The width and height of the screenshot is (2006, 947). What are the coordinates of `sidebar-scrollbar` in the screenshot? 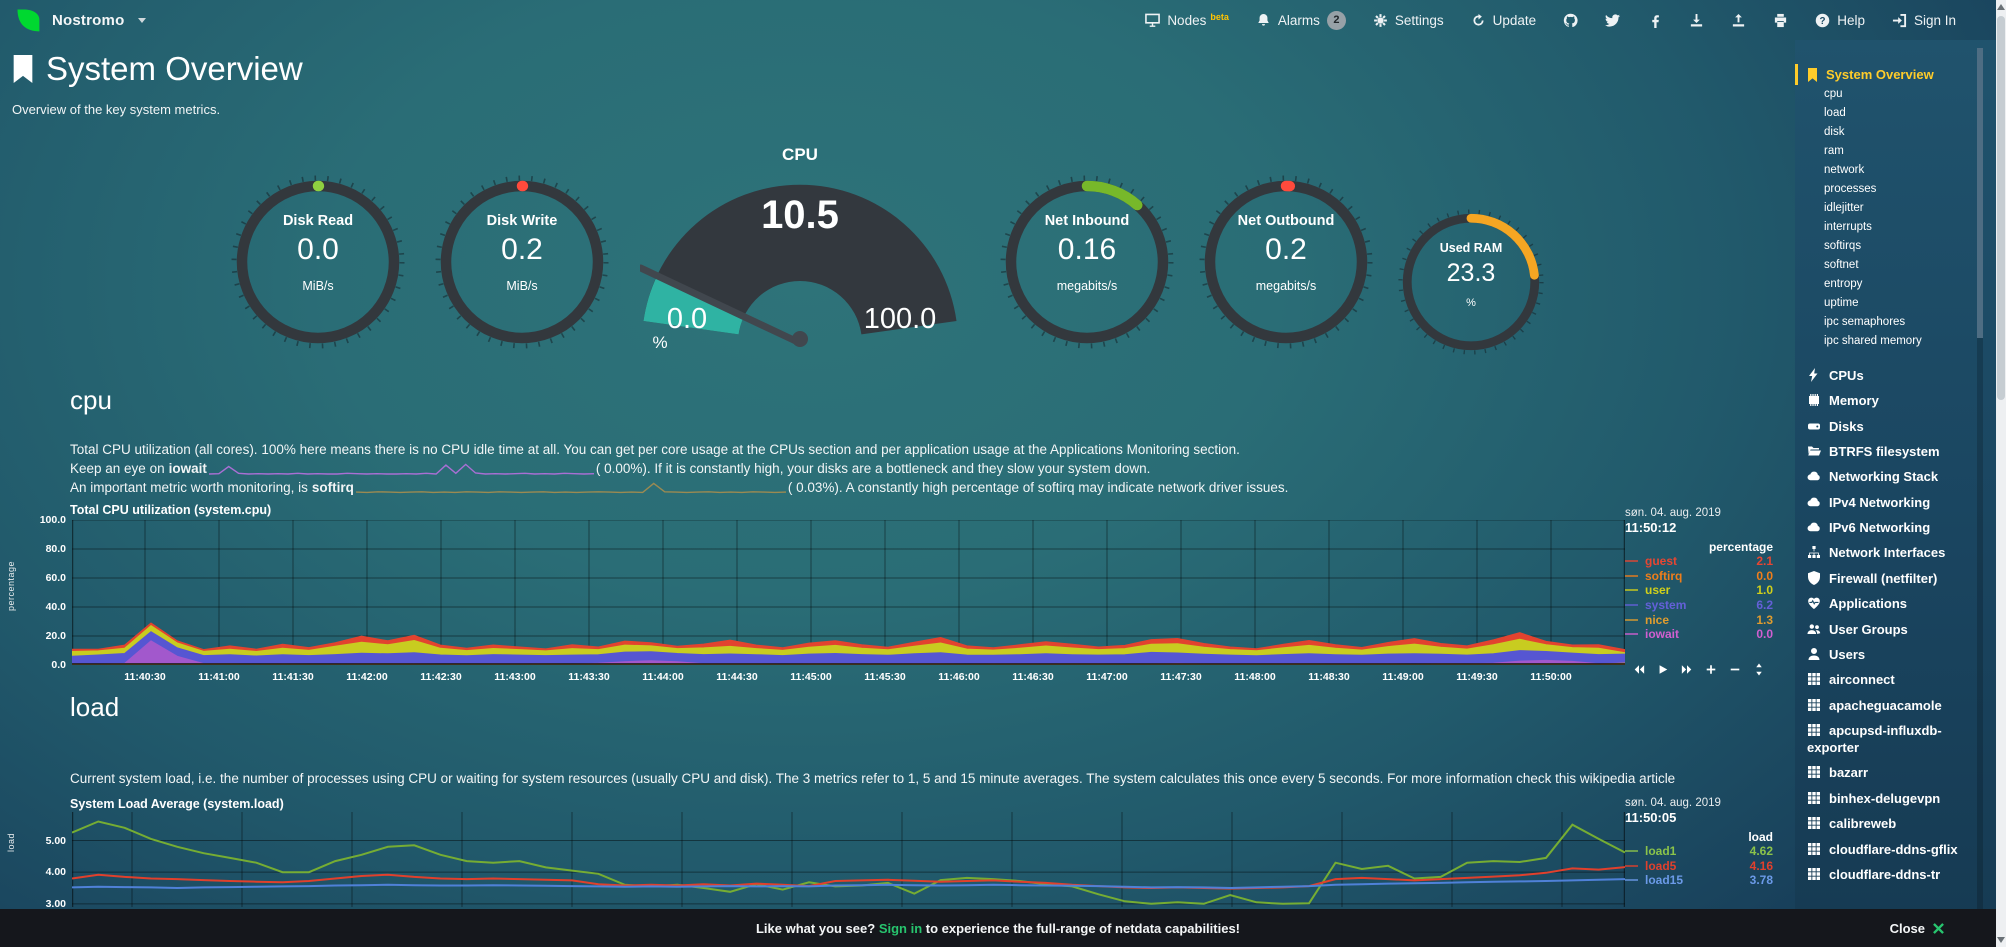 It's located at (1980, 497).